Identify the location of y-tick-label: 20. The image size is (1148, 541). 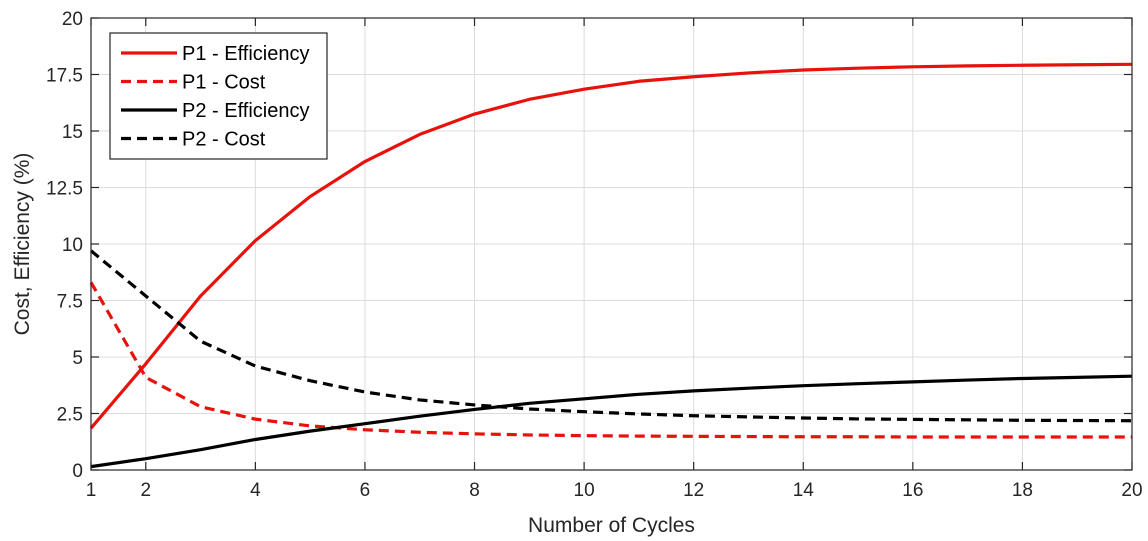
(72, 19).